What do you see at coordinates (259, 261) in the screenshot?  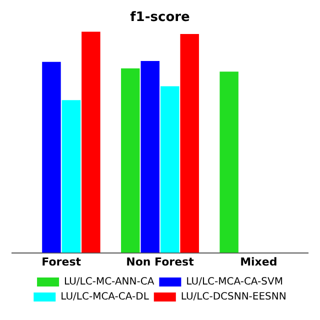 I see `x-tick-label: Mixed` at bounding box center [259, 261].